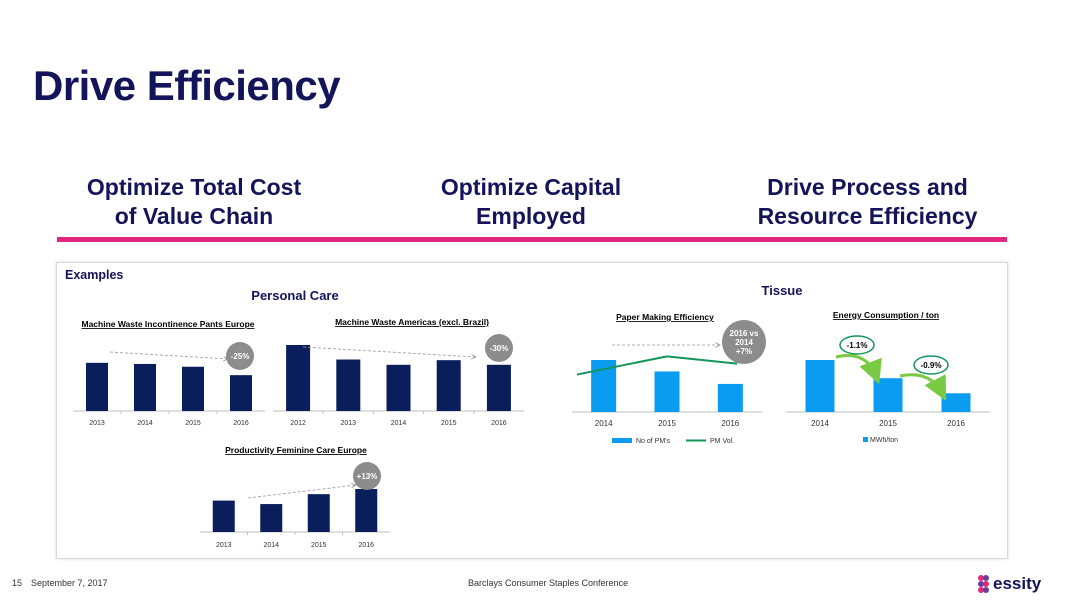  Describe the element at coordinates (865, 439) in the screenshot. I see `chart5-legend-swatch` at that location.